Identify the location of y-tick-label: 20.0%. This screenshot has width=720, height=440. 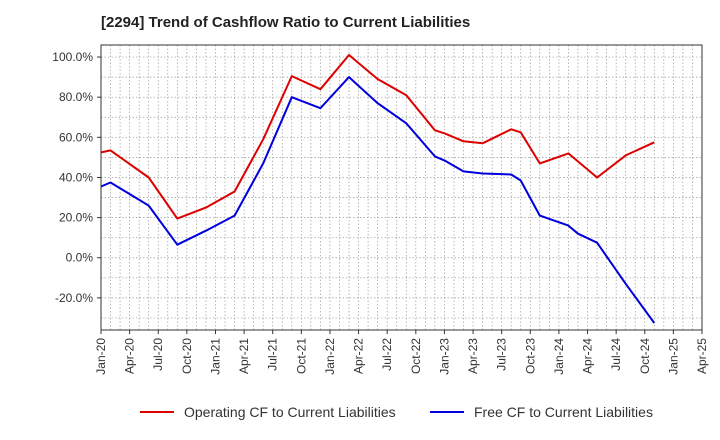
(76, 218).